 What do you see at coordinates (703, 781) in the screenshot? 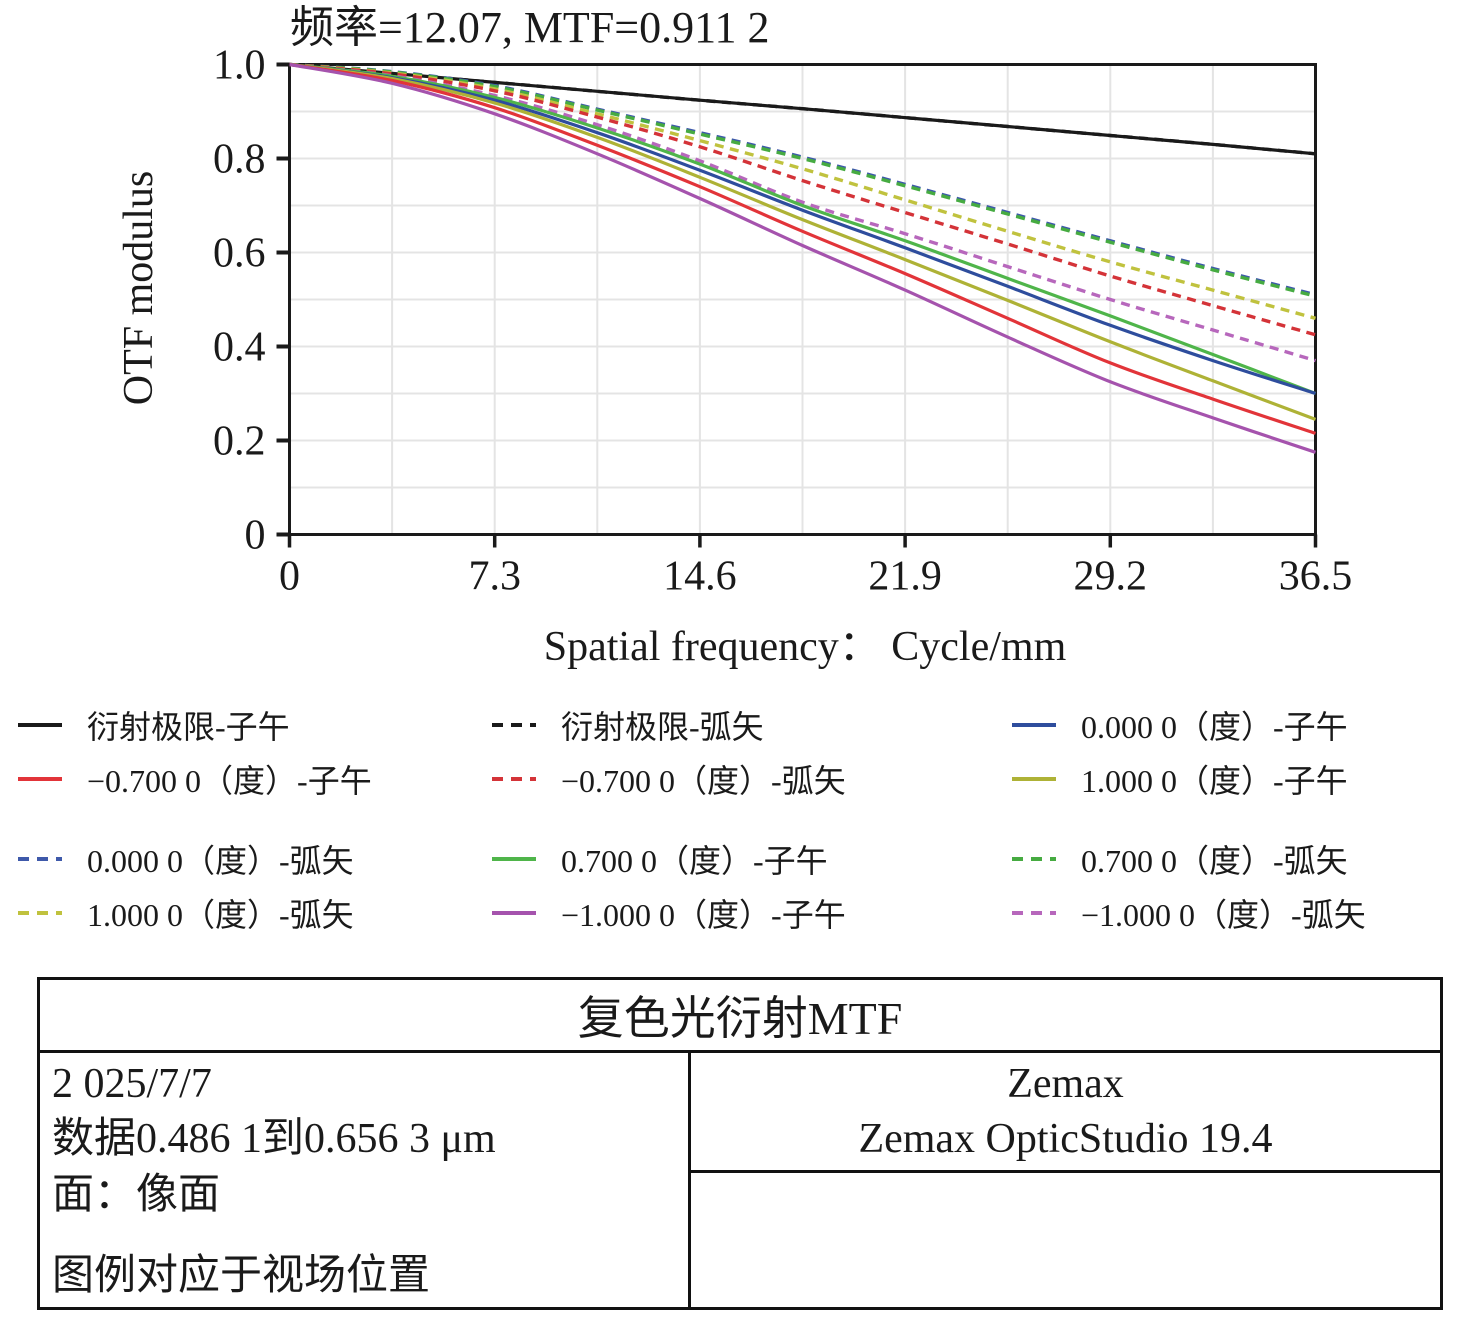
I see `legend-label: −0.700 0（度）-弧矢` at bounding box center [703, 781].